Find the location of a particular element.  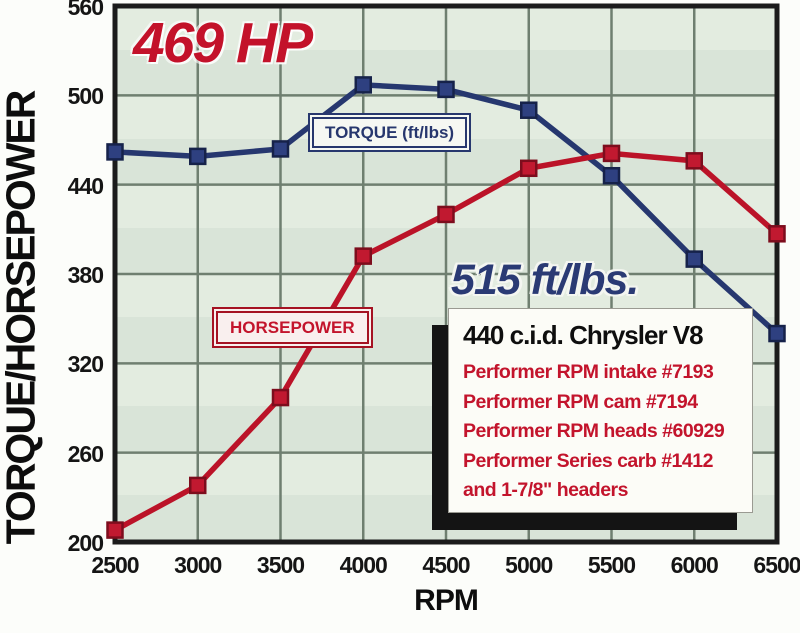

x-tick-label: 4500 is located at coordinates (446, 565).